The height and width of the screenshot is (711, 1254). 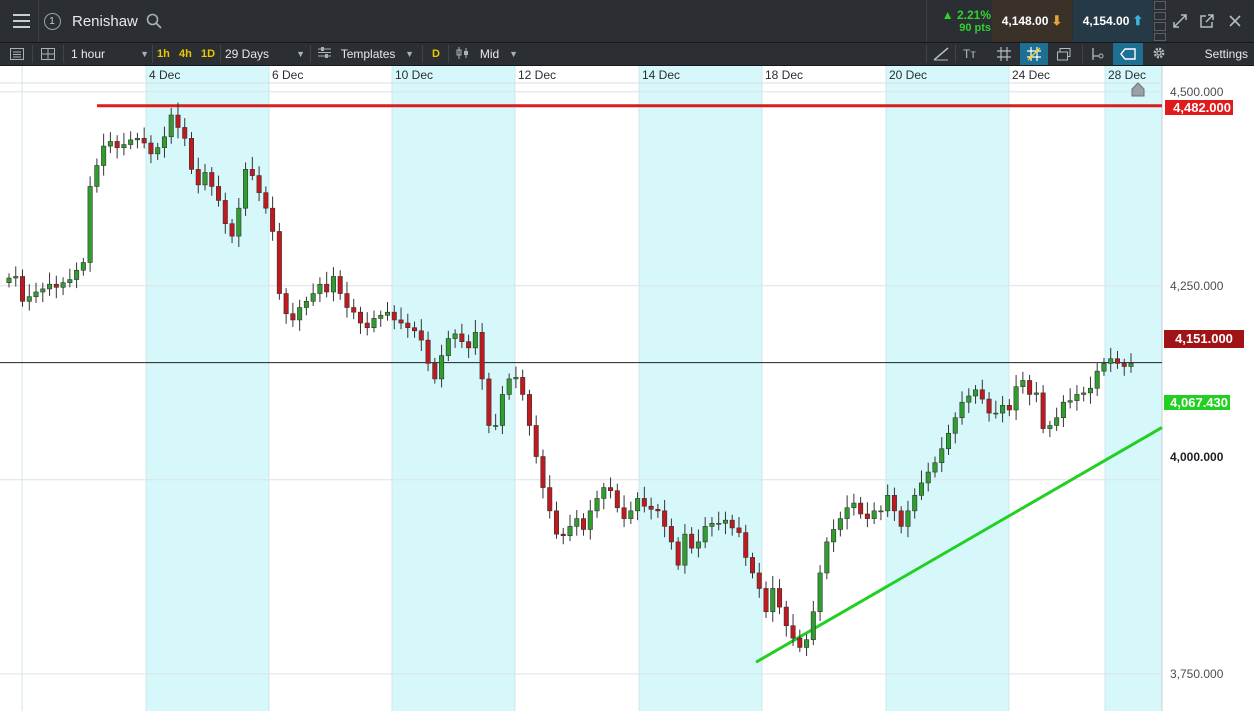 What do you see at coordinates (1200, 54) in the screenshot?
I see `settings-button: Settings` at bounding box center [1200, 54].